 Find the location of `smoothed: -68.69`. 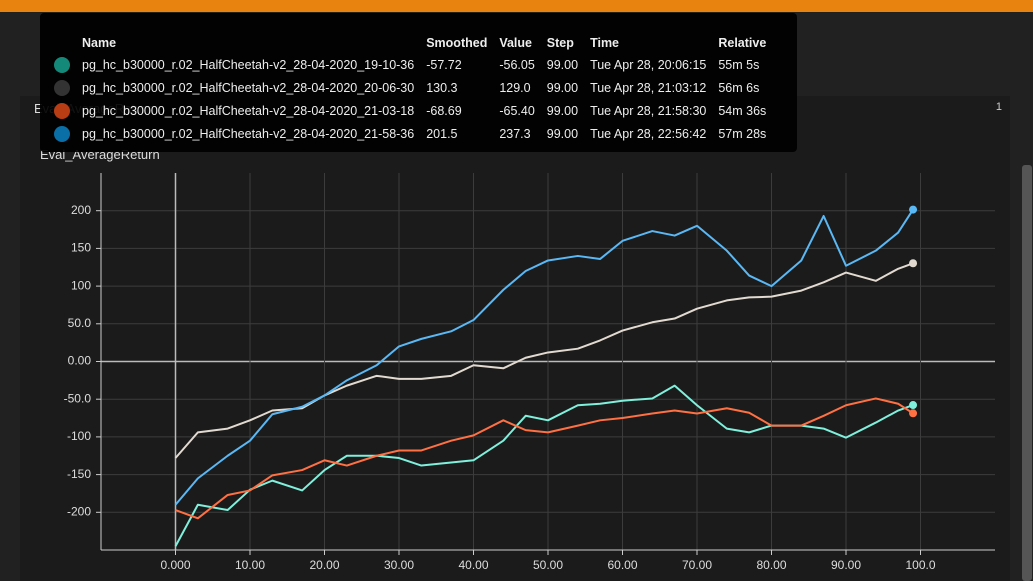

smoothed: -68.69 is located at coordinates (444, 110).